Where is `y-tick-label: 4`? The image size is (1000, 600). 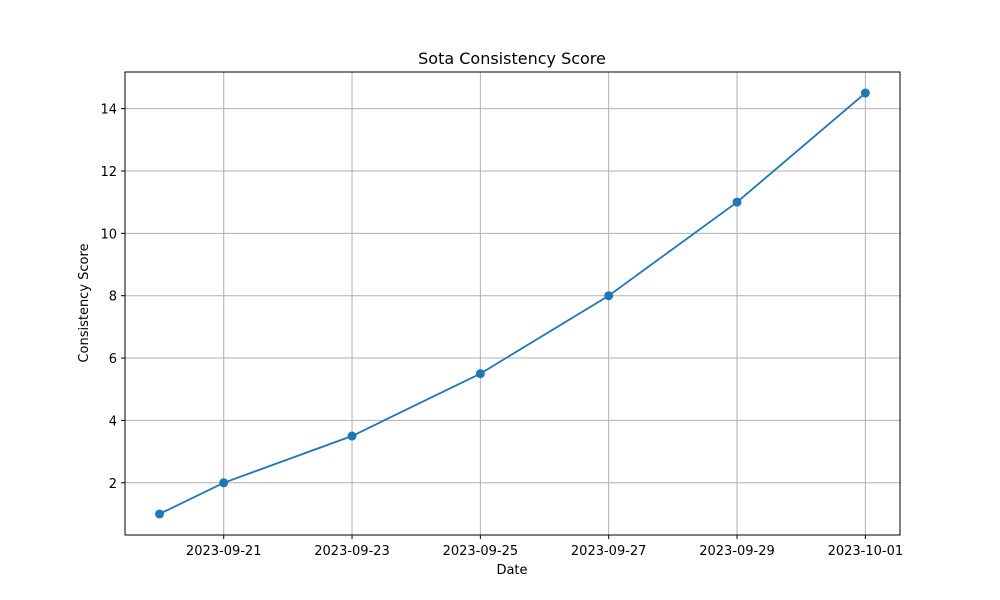
y-tick-label: 4 is located at coordinates (113, 421).